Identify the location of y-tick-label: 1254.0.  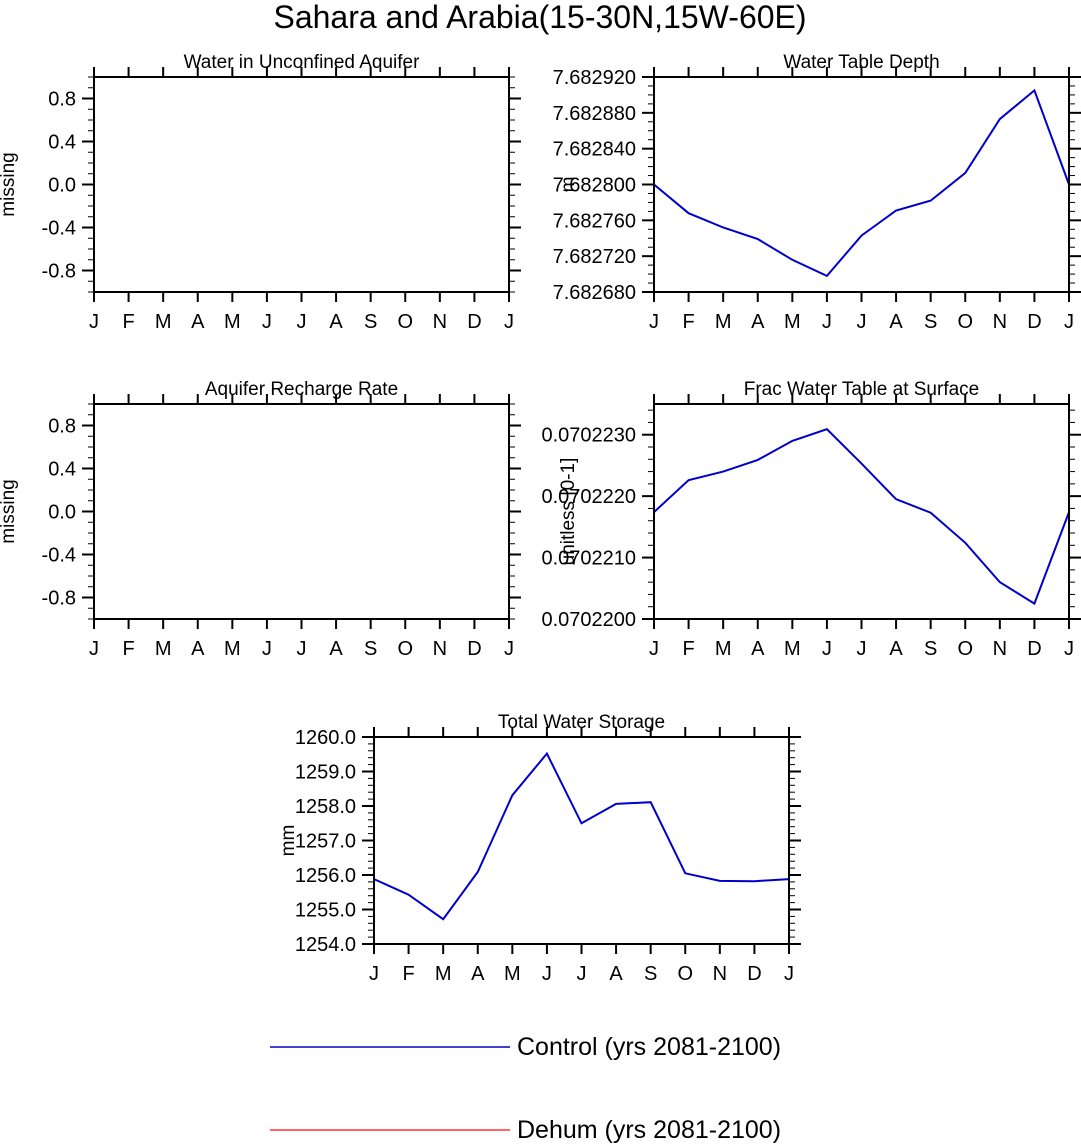
(325, 945).